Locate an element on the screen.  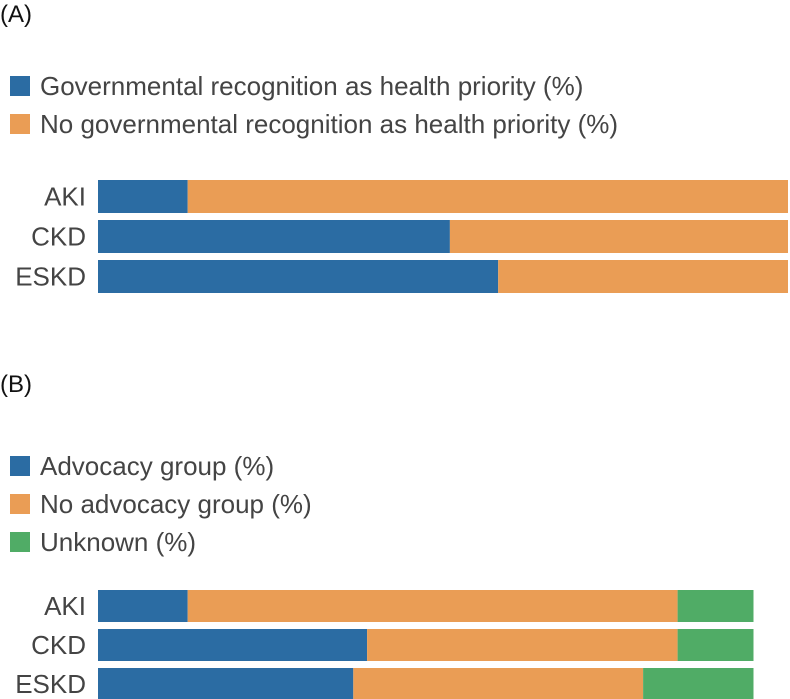
panel-label: (A) is located at coordinates (16, 14).